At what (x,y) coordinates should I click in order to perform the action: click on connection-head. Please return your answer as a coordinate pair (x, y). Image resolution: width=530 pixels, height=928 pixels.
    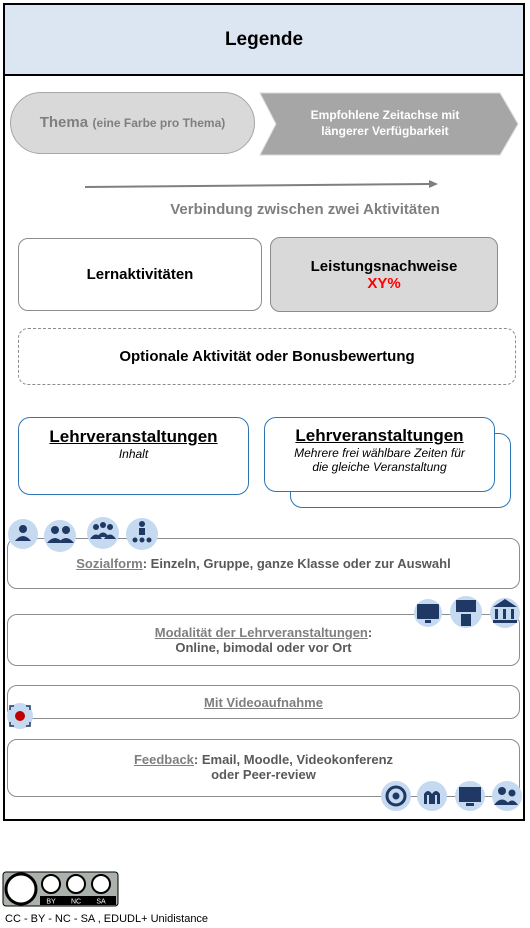
    Looking at the image, I should click on (433, 184).